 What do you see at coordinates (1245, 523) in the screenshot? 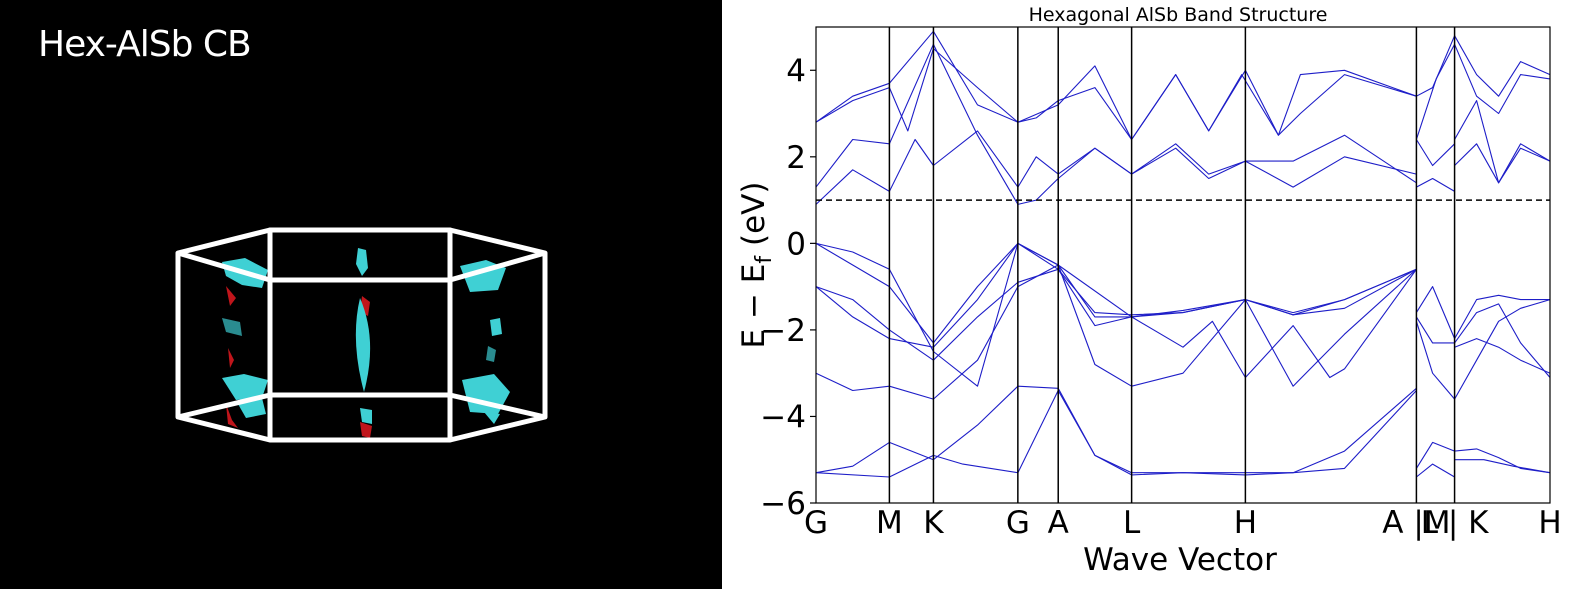
I see `x-tick-label-6: H` at bounding box center [1245, 523].